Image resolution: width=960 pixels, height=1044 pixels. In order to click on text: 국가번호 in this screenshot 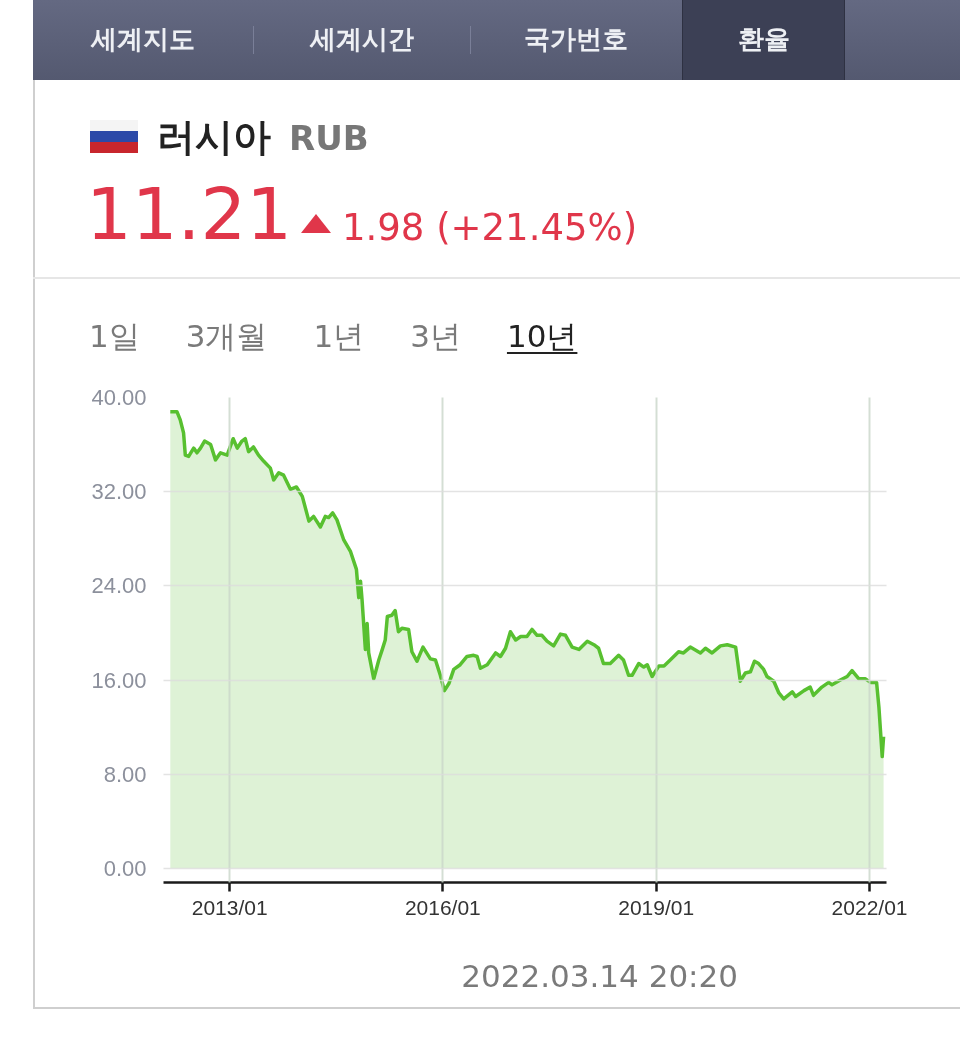, I will do `click(576, 40)`.